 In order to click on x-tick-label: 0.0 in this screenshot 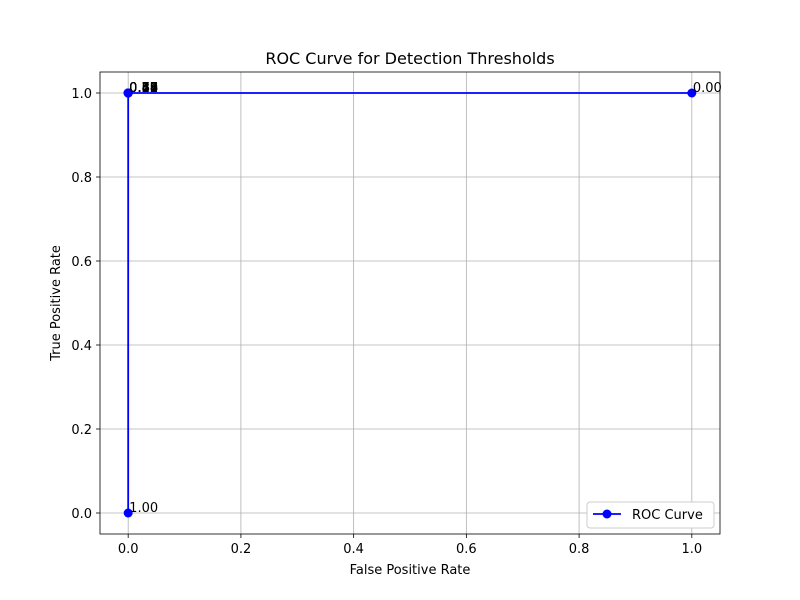, I will do `click(128, 549)`.